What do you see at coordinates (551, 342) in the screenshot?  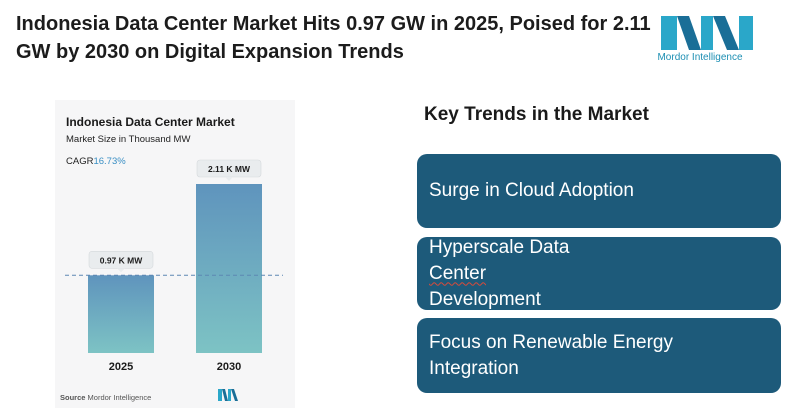 I see `trend-line-1: Focus on Renewable Energy` at bounding box center [551, 342].